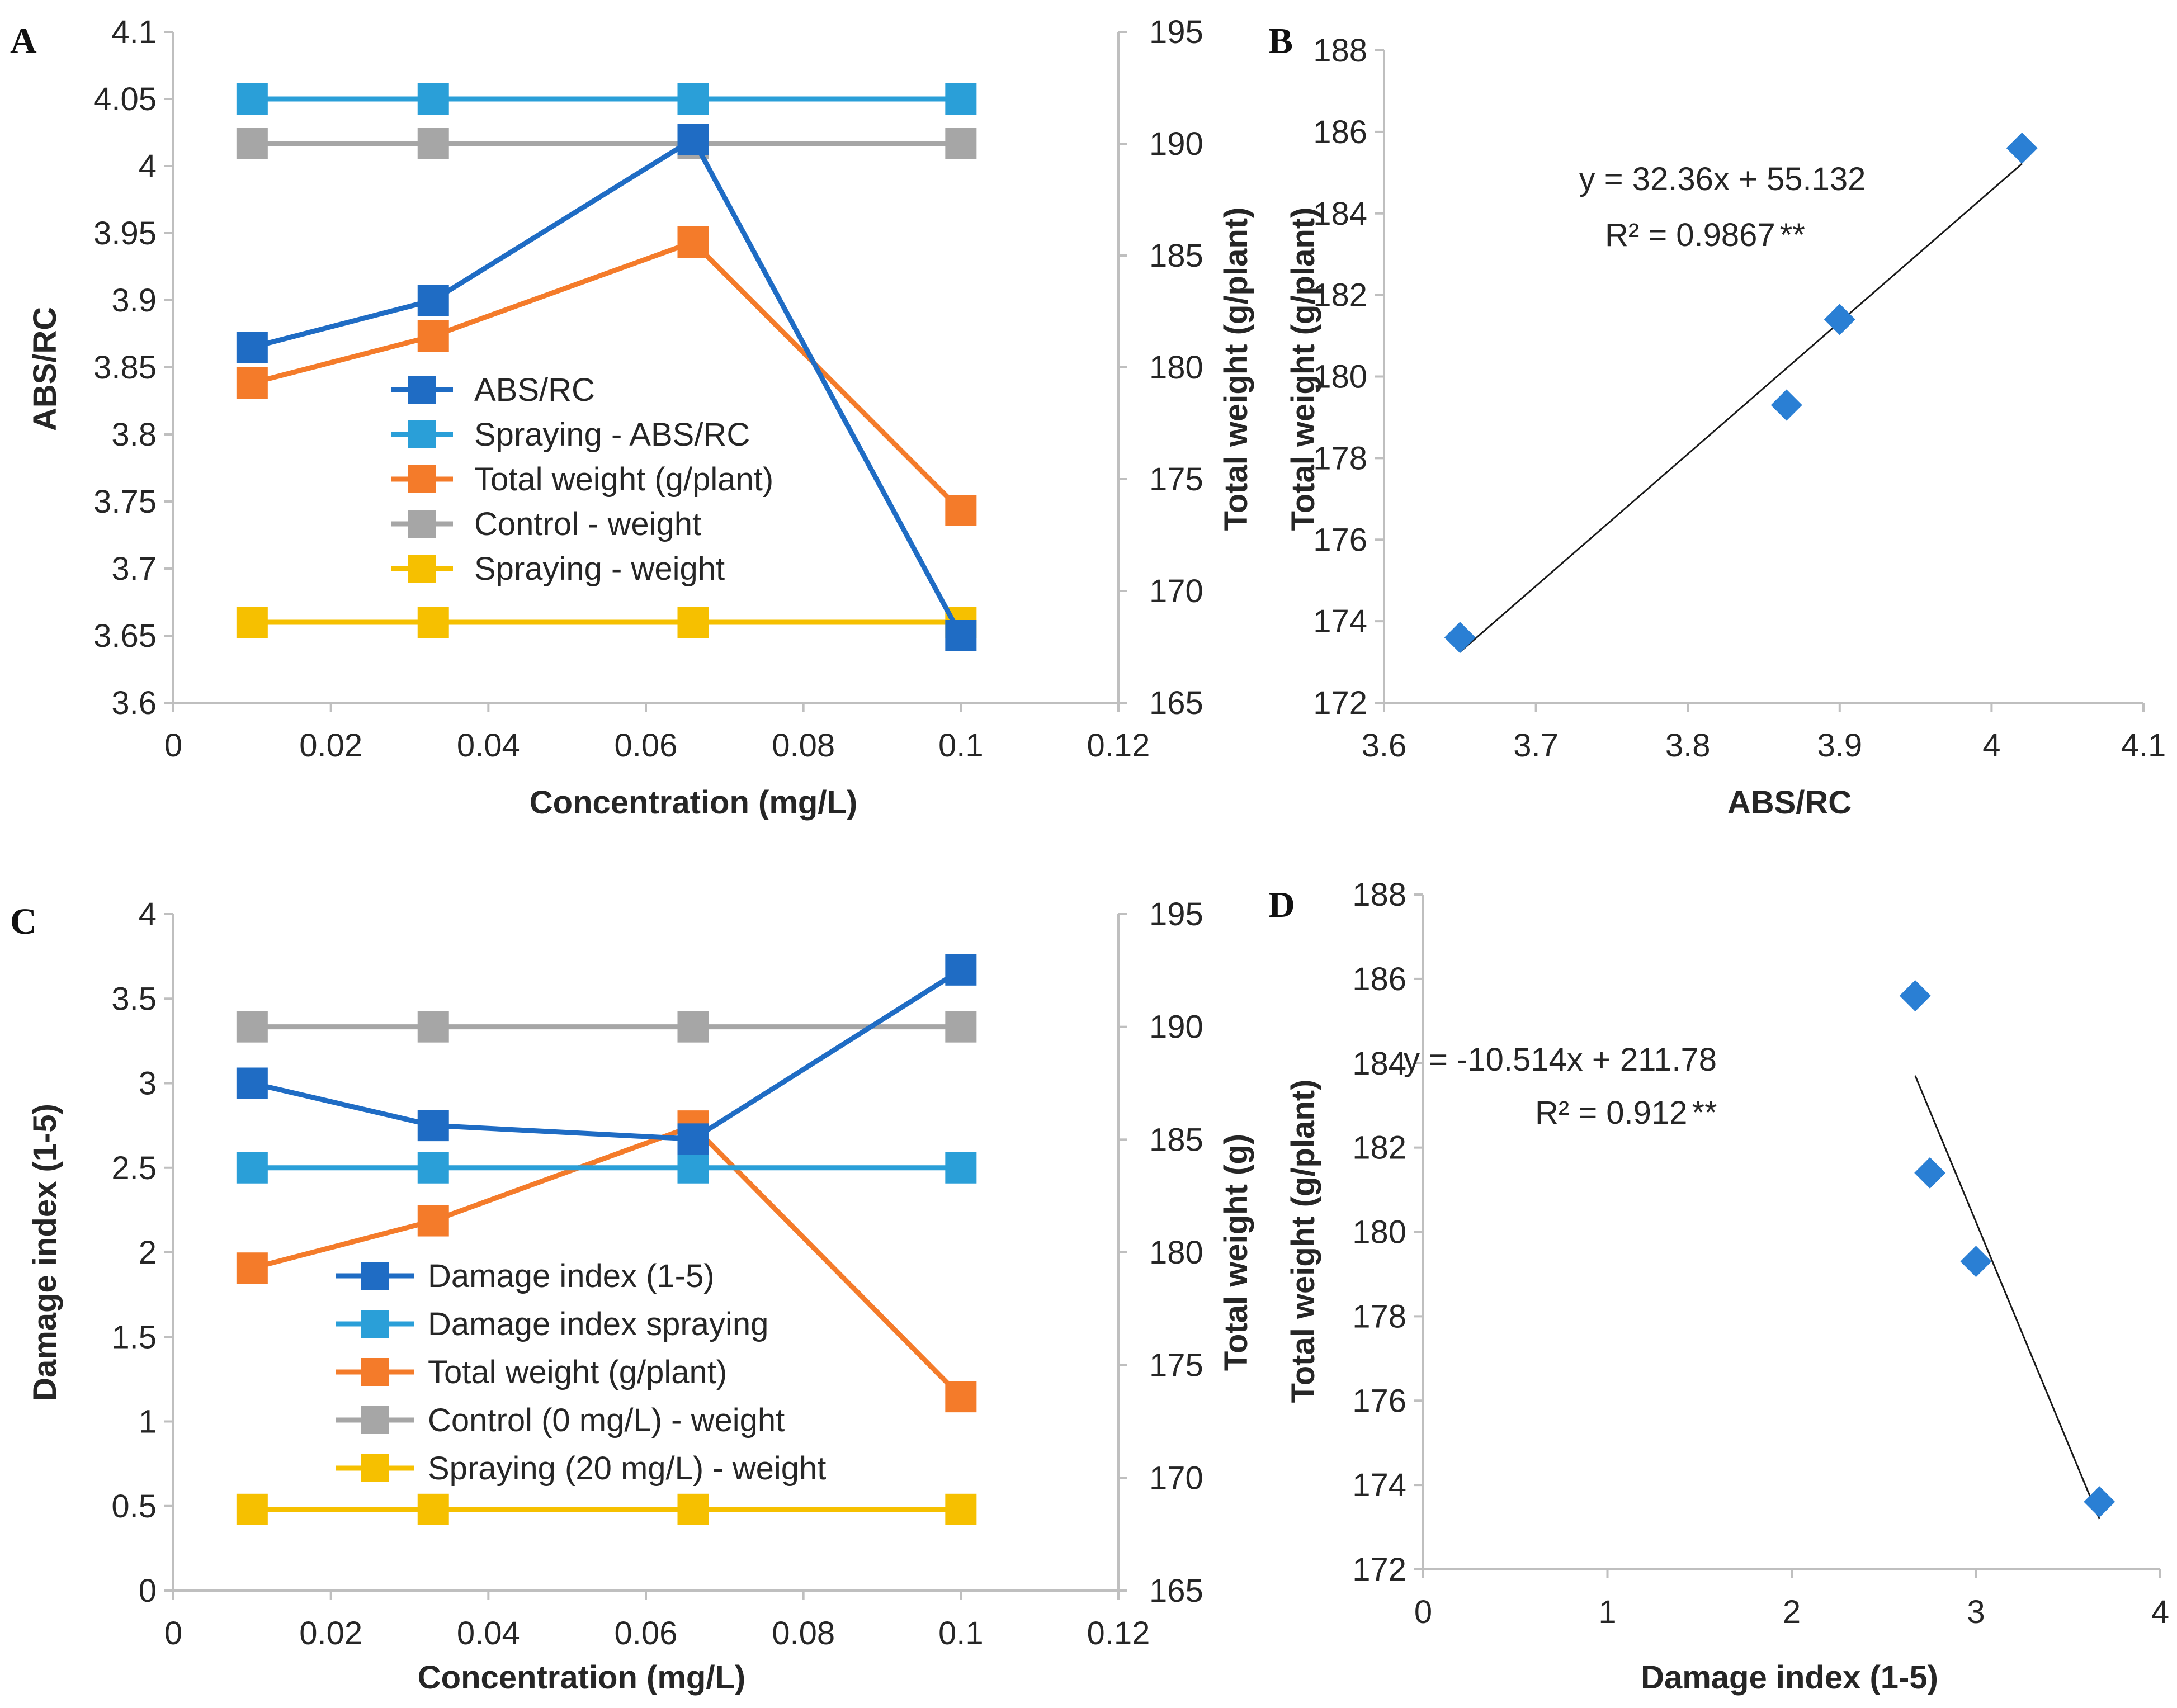 The image size is (2177, 1708). What do you see at coordinates (1741, 393) in the screenshot?
I see `panel-b-points` at bounding box center [1741, 393].